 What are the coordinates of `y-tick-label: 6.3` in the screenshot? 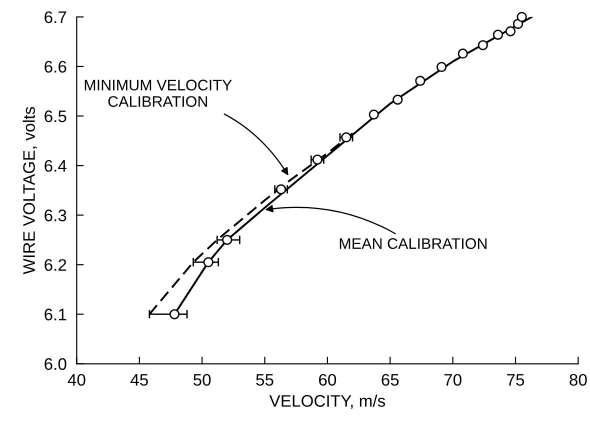 It's located at (55, 216).